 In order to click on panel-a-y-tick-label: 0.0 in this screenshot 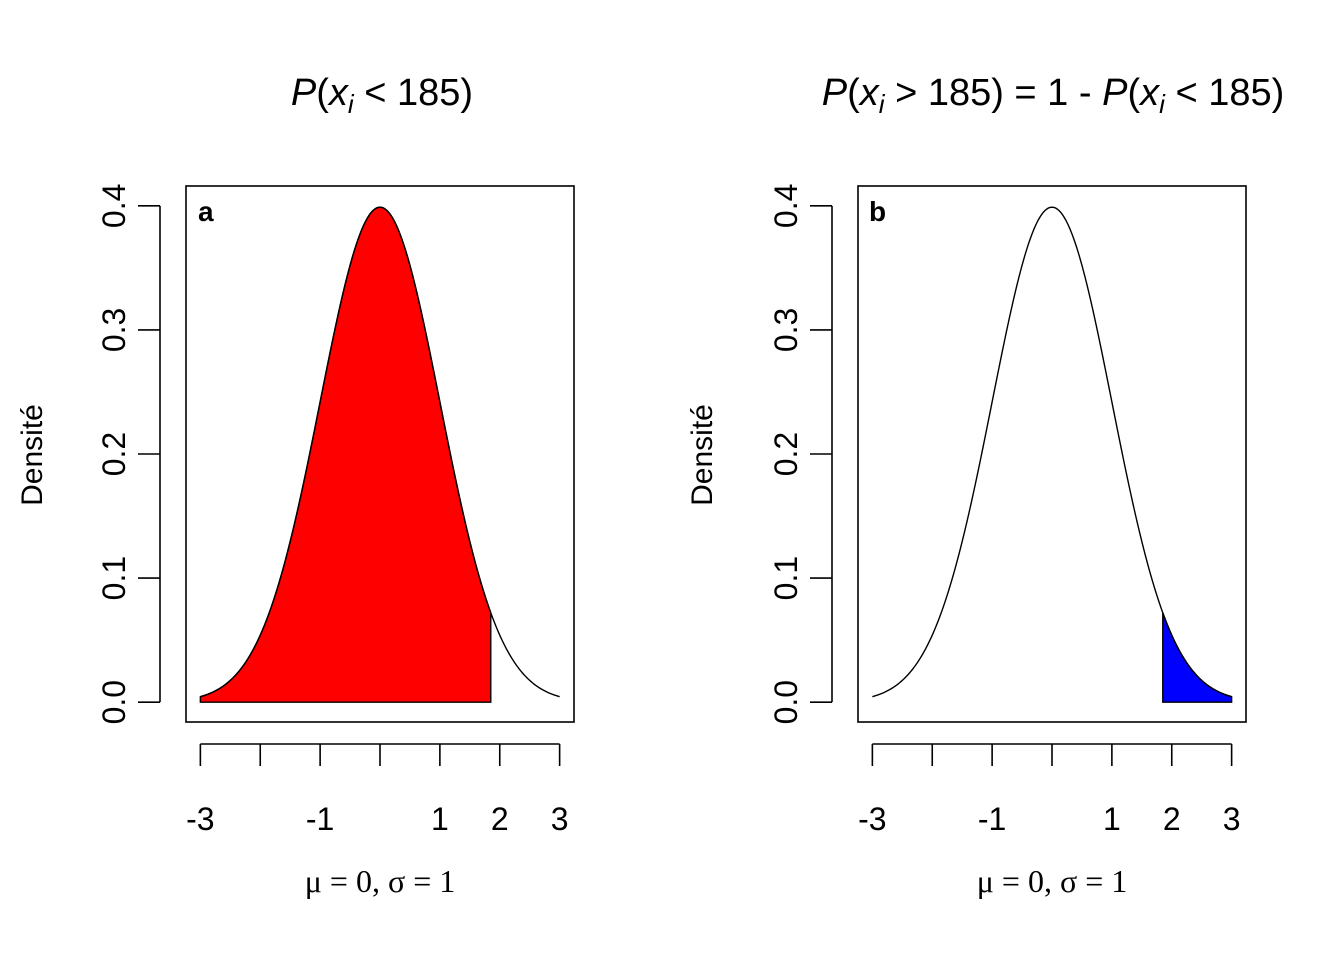, I will do `click(114, 702)`.